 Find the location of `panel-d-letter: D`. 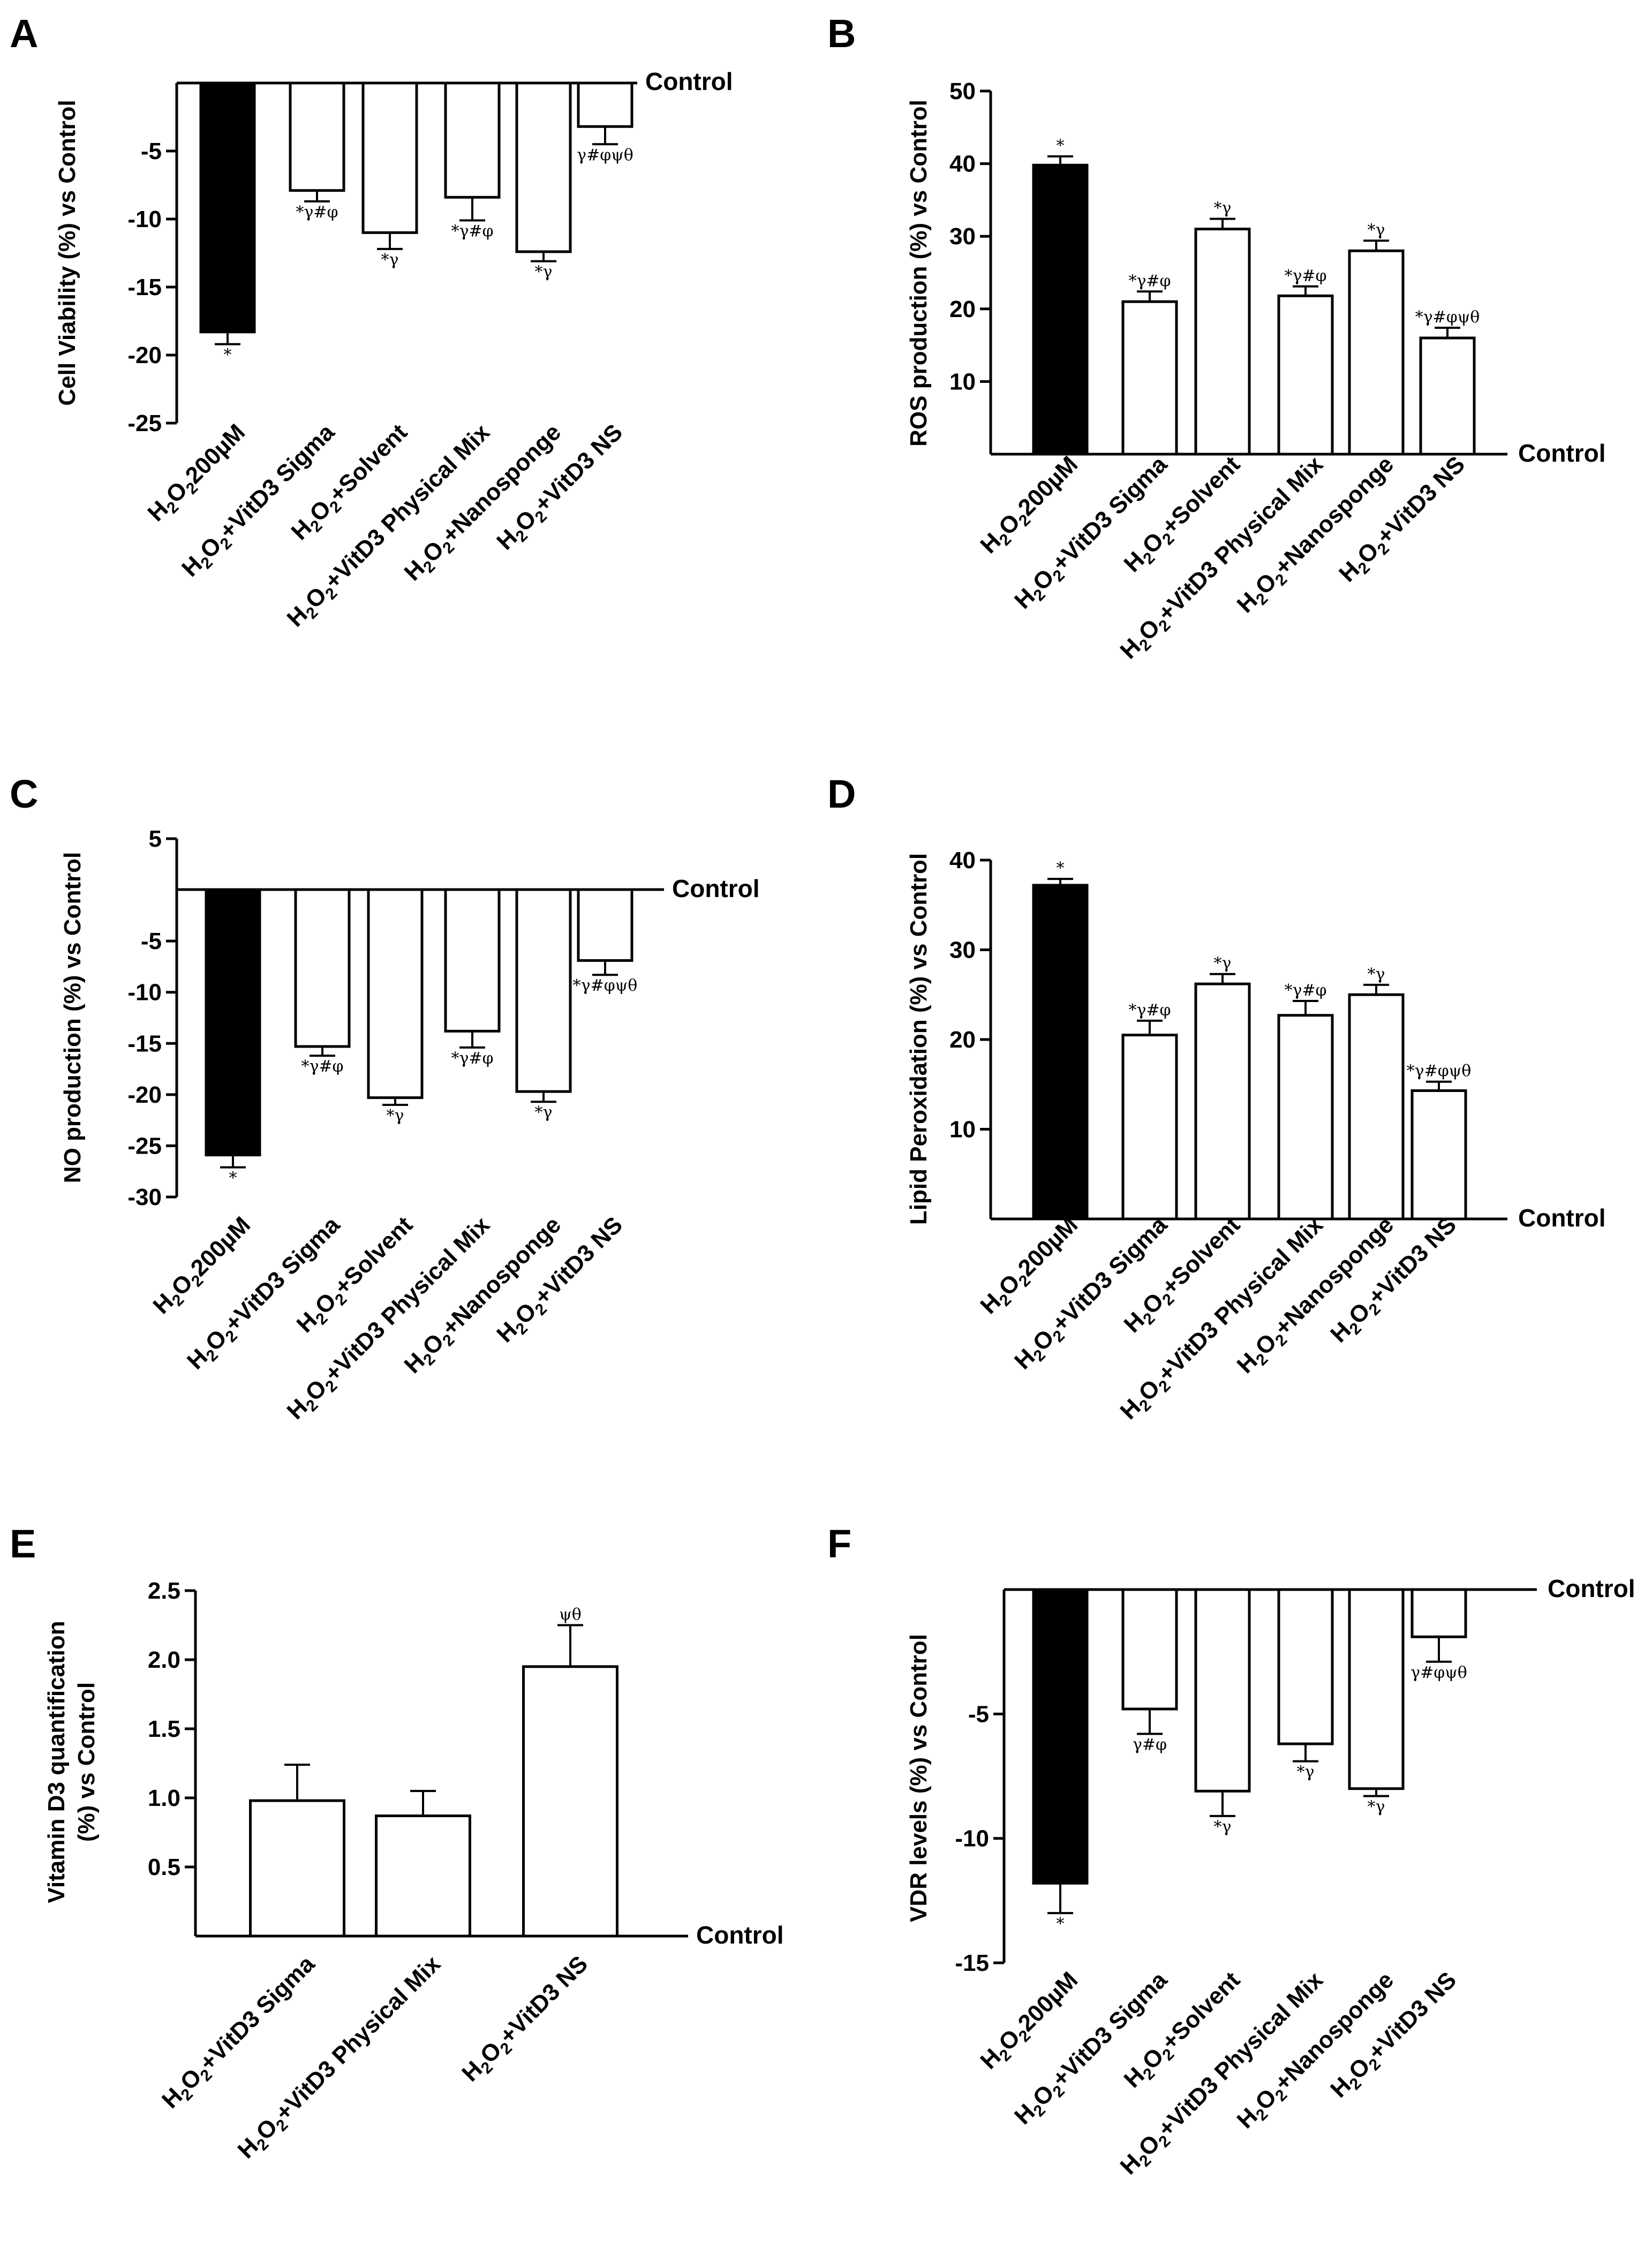

panel-d-letter: D is located at coordinates (841, 794).